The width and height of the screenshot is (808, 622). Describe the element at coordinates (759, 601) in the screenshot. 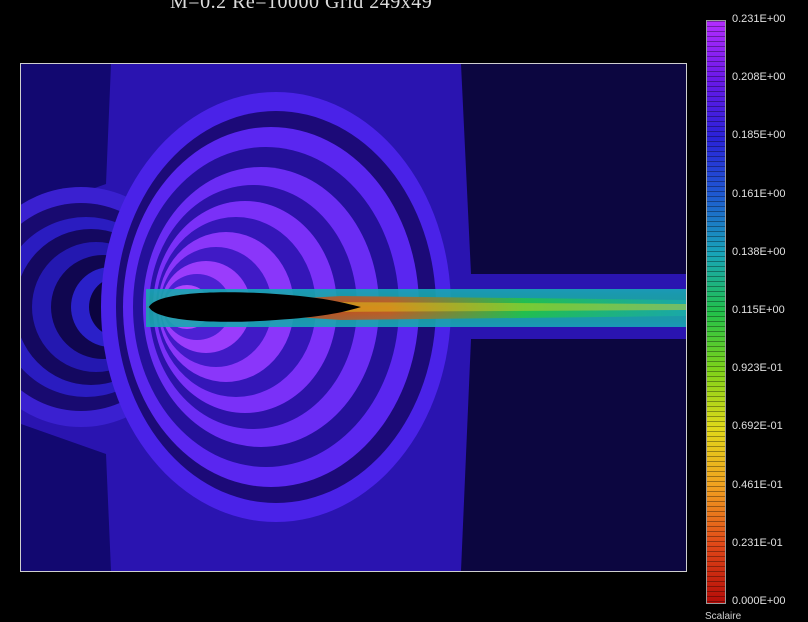

I see `colorbar-tick-label: 0.000E+00` at that location.